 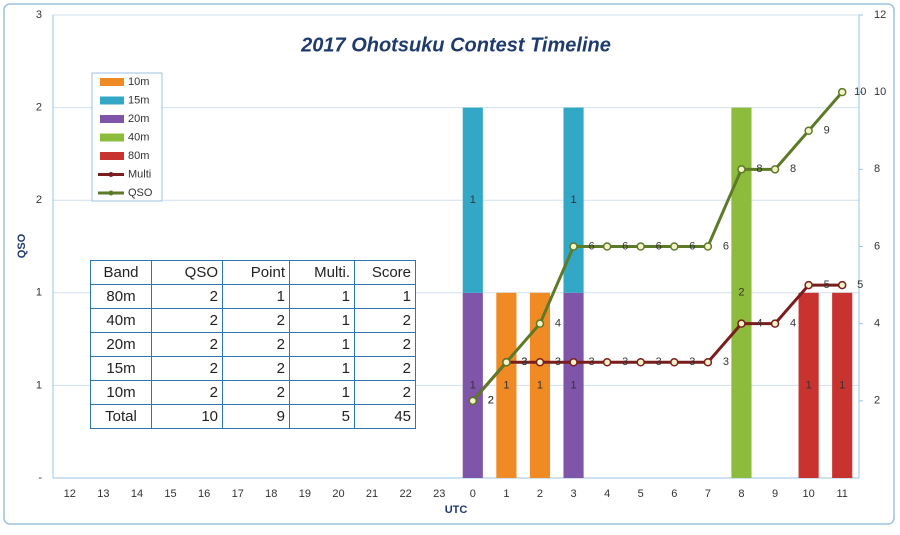 I want to click on y2-tick-label: 10, so click(x=880, y=92).